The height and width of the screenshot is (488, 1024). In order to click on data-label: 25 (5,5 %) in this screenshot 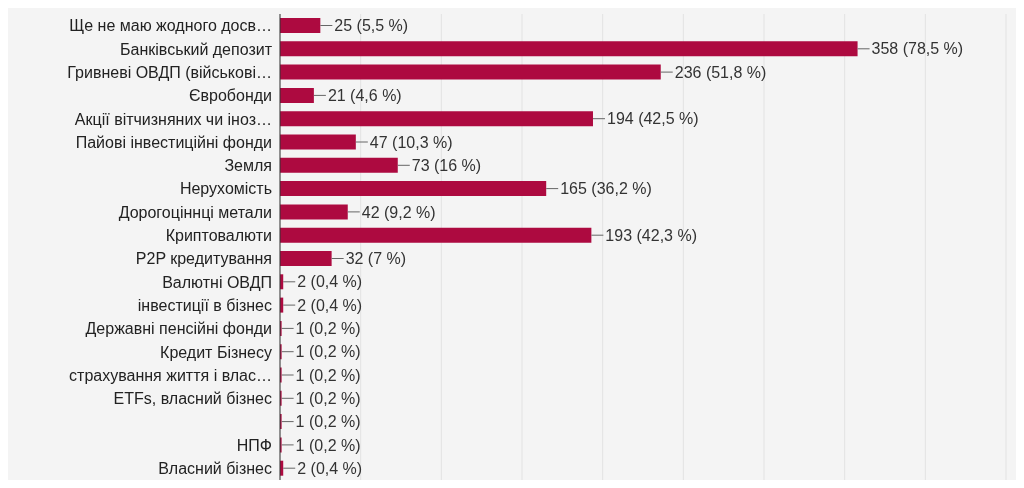, I will do `click(371, 26)`.